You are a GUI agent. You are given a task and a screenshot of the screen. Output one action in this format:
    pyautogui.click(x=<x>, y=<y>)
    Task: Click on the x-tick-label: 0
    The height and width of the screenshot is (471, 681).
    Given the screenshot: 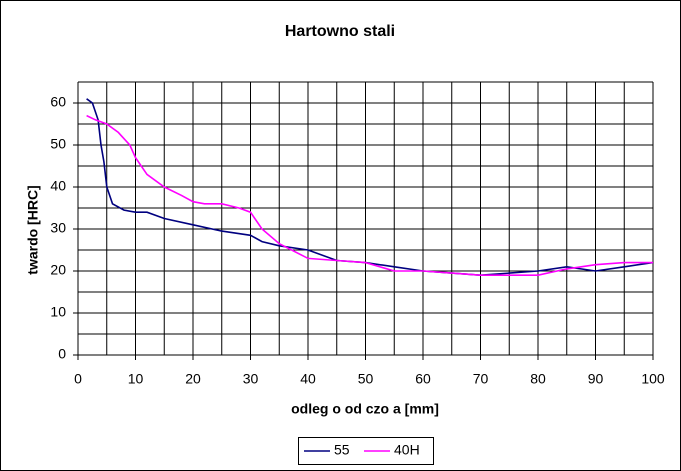 What is the action you would take?
    pyautogui.click(x=78, y=379)
    